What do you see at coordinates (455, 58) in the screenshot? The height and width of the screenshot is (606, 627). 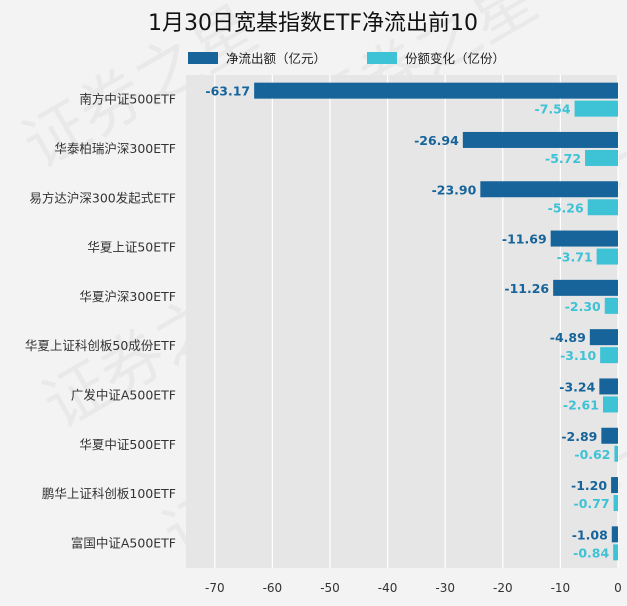 I see `legend-label-share-change: 份额变化（亿份）` at bounding box center [455, 58].